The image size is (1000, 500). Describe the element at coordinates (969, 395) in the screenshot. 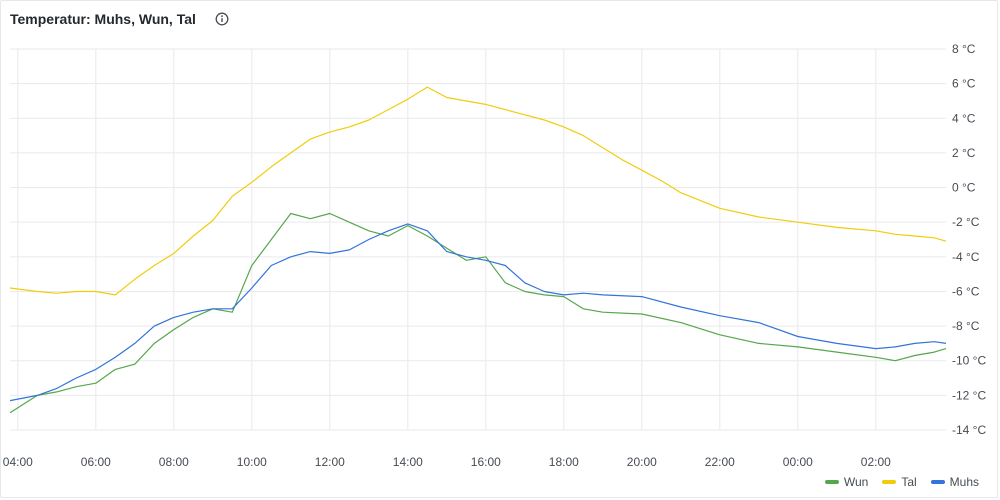

I see `y-tick-label: -12 °C` at that location.